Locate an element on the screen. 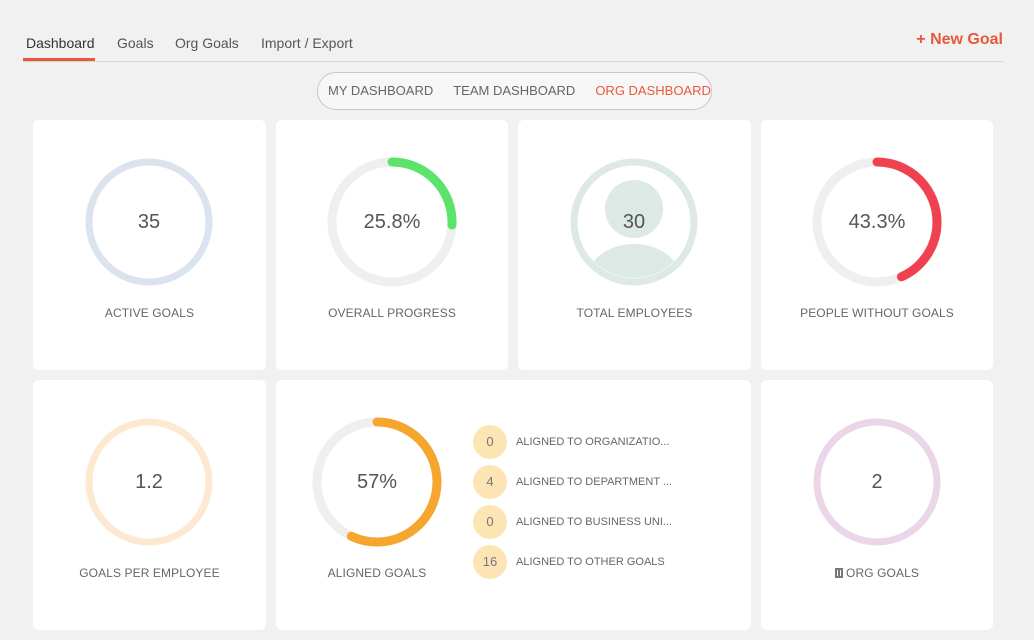 This screenshot has height=640, width=1034. aligned-goals-value: 57% is located at coordinates (377, 482).